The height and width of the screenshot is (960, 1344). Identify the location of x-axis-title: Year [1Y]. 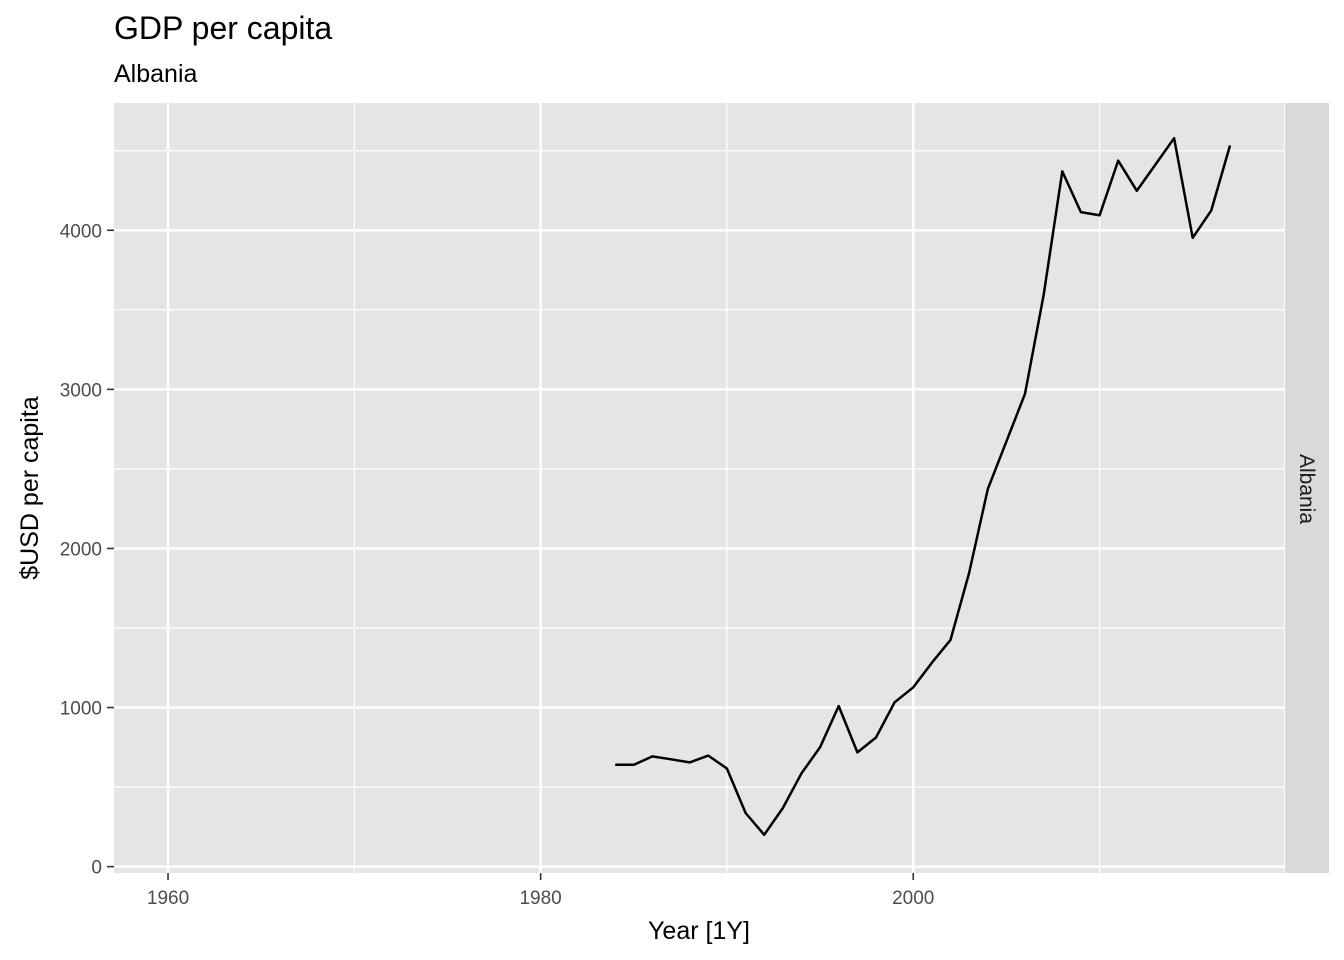
(699, 931).